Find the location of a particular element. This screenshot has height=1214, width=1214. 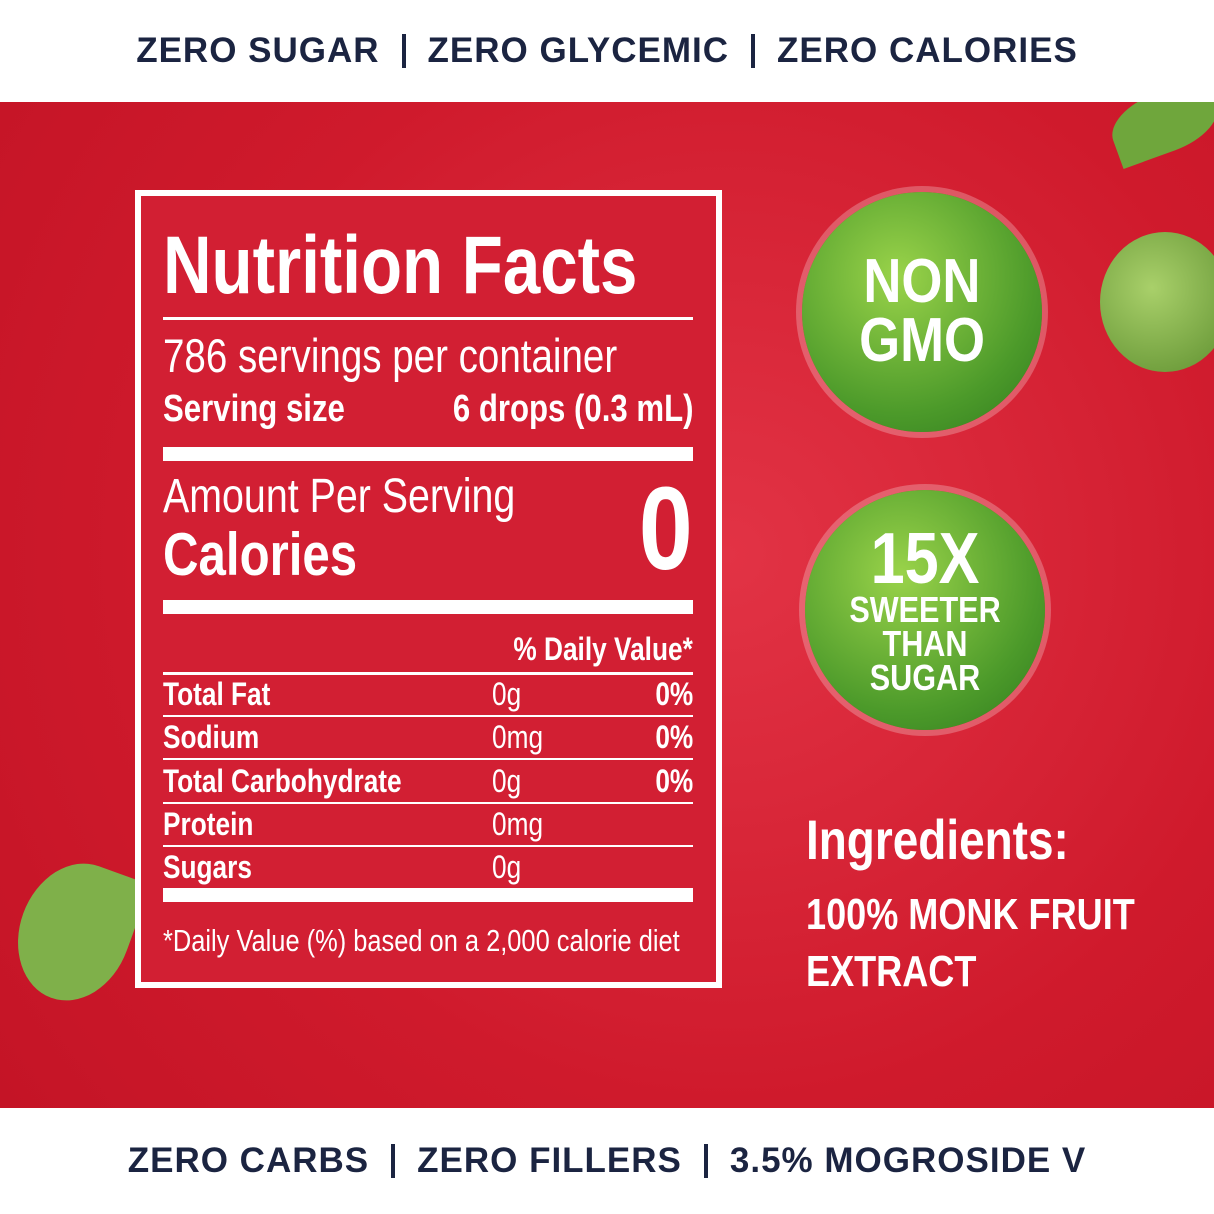

nutrient-name: Sugars is located at coordinates (207, 867).